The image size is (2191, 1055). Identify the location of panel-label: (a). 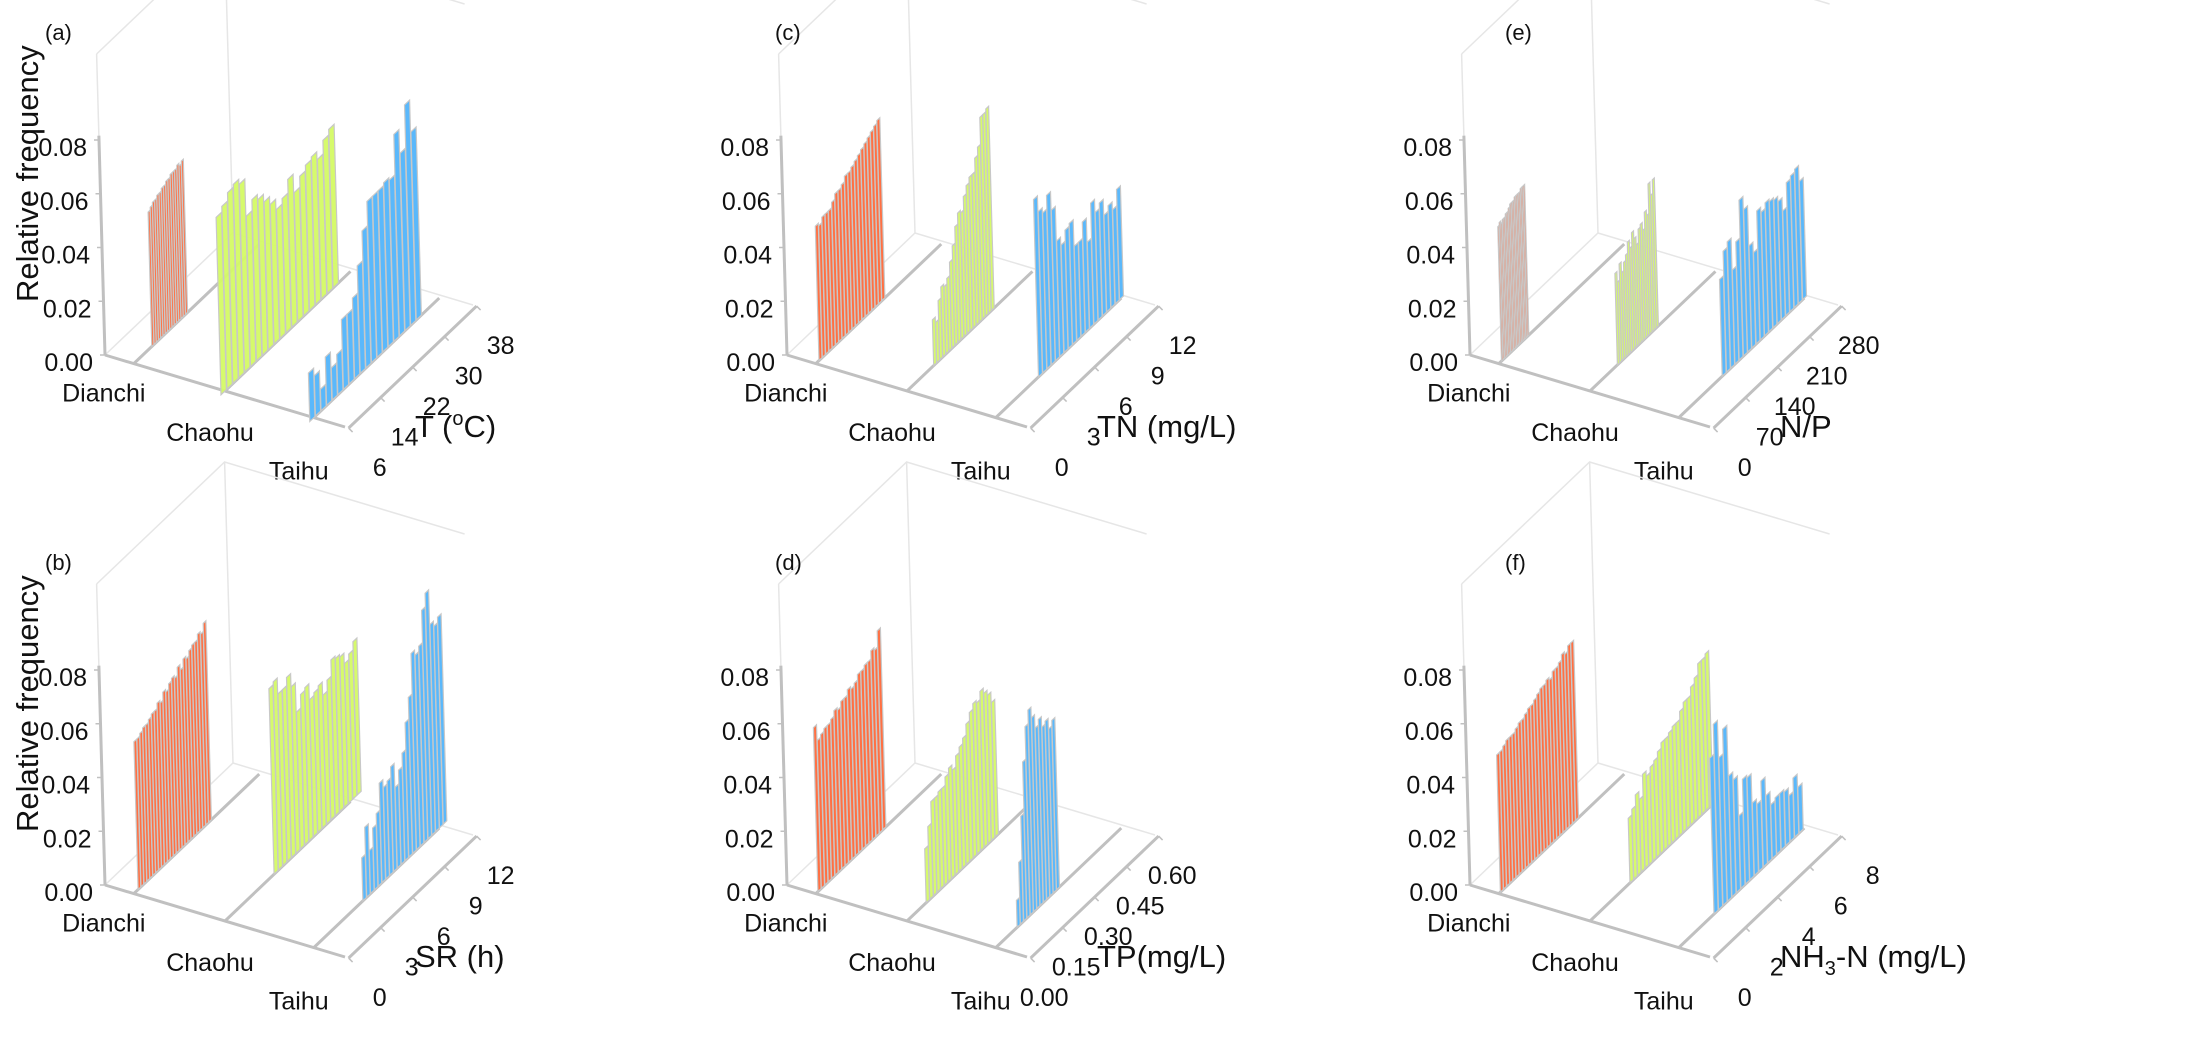
(58, 32).